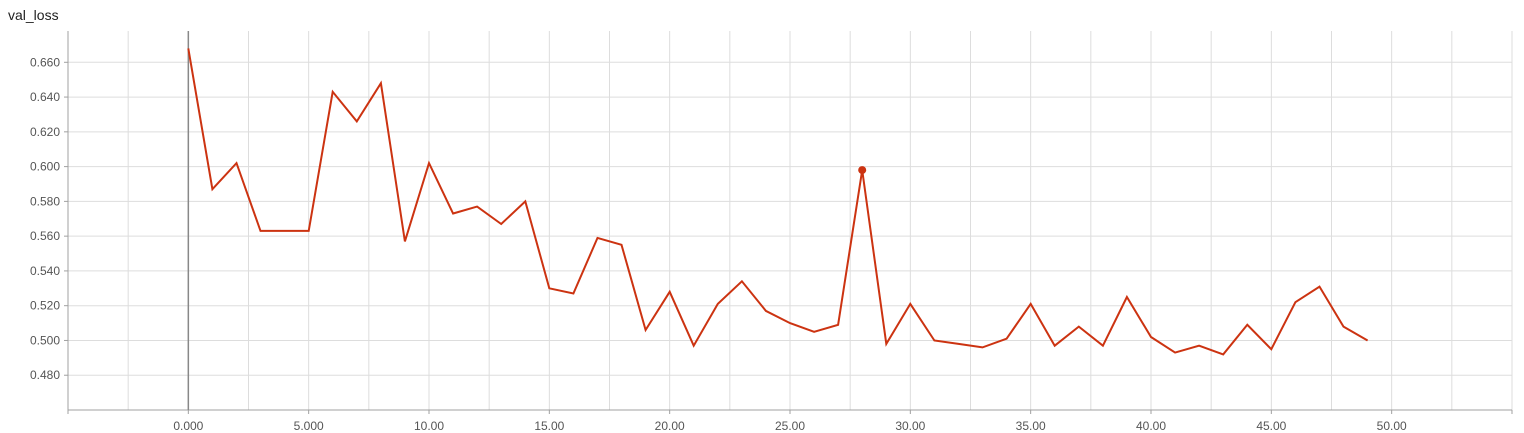 Image resolution: width=1524 pixels, height=433 pixels. Describe the element at coordinates (1031, 426) in the screenshot. I see `x-tick-label: 35.00` at that location.